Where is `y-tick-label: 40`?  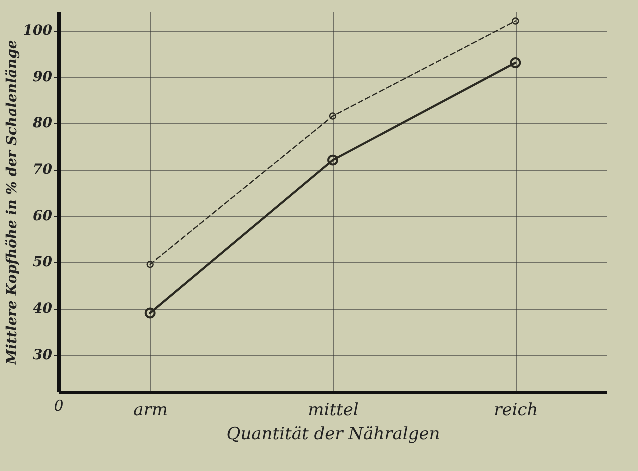 y-tick-label: 40 is located at coordinates (43, 309).